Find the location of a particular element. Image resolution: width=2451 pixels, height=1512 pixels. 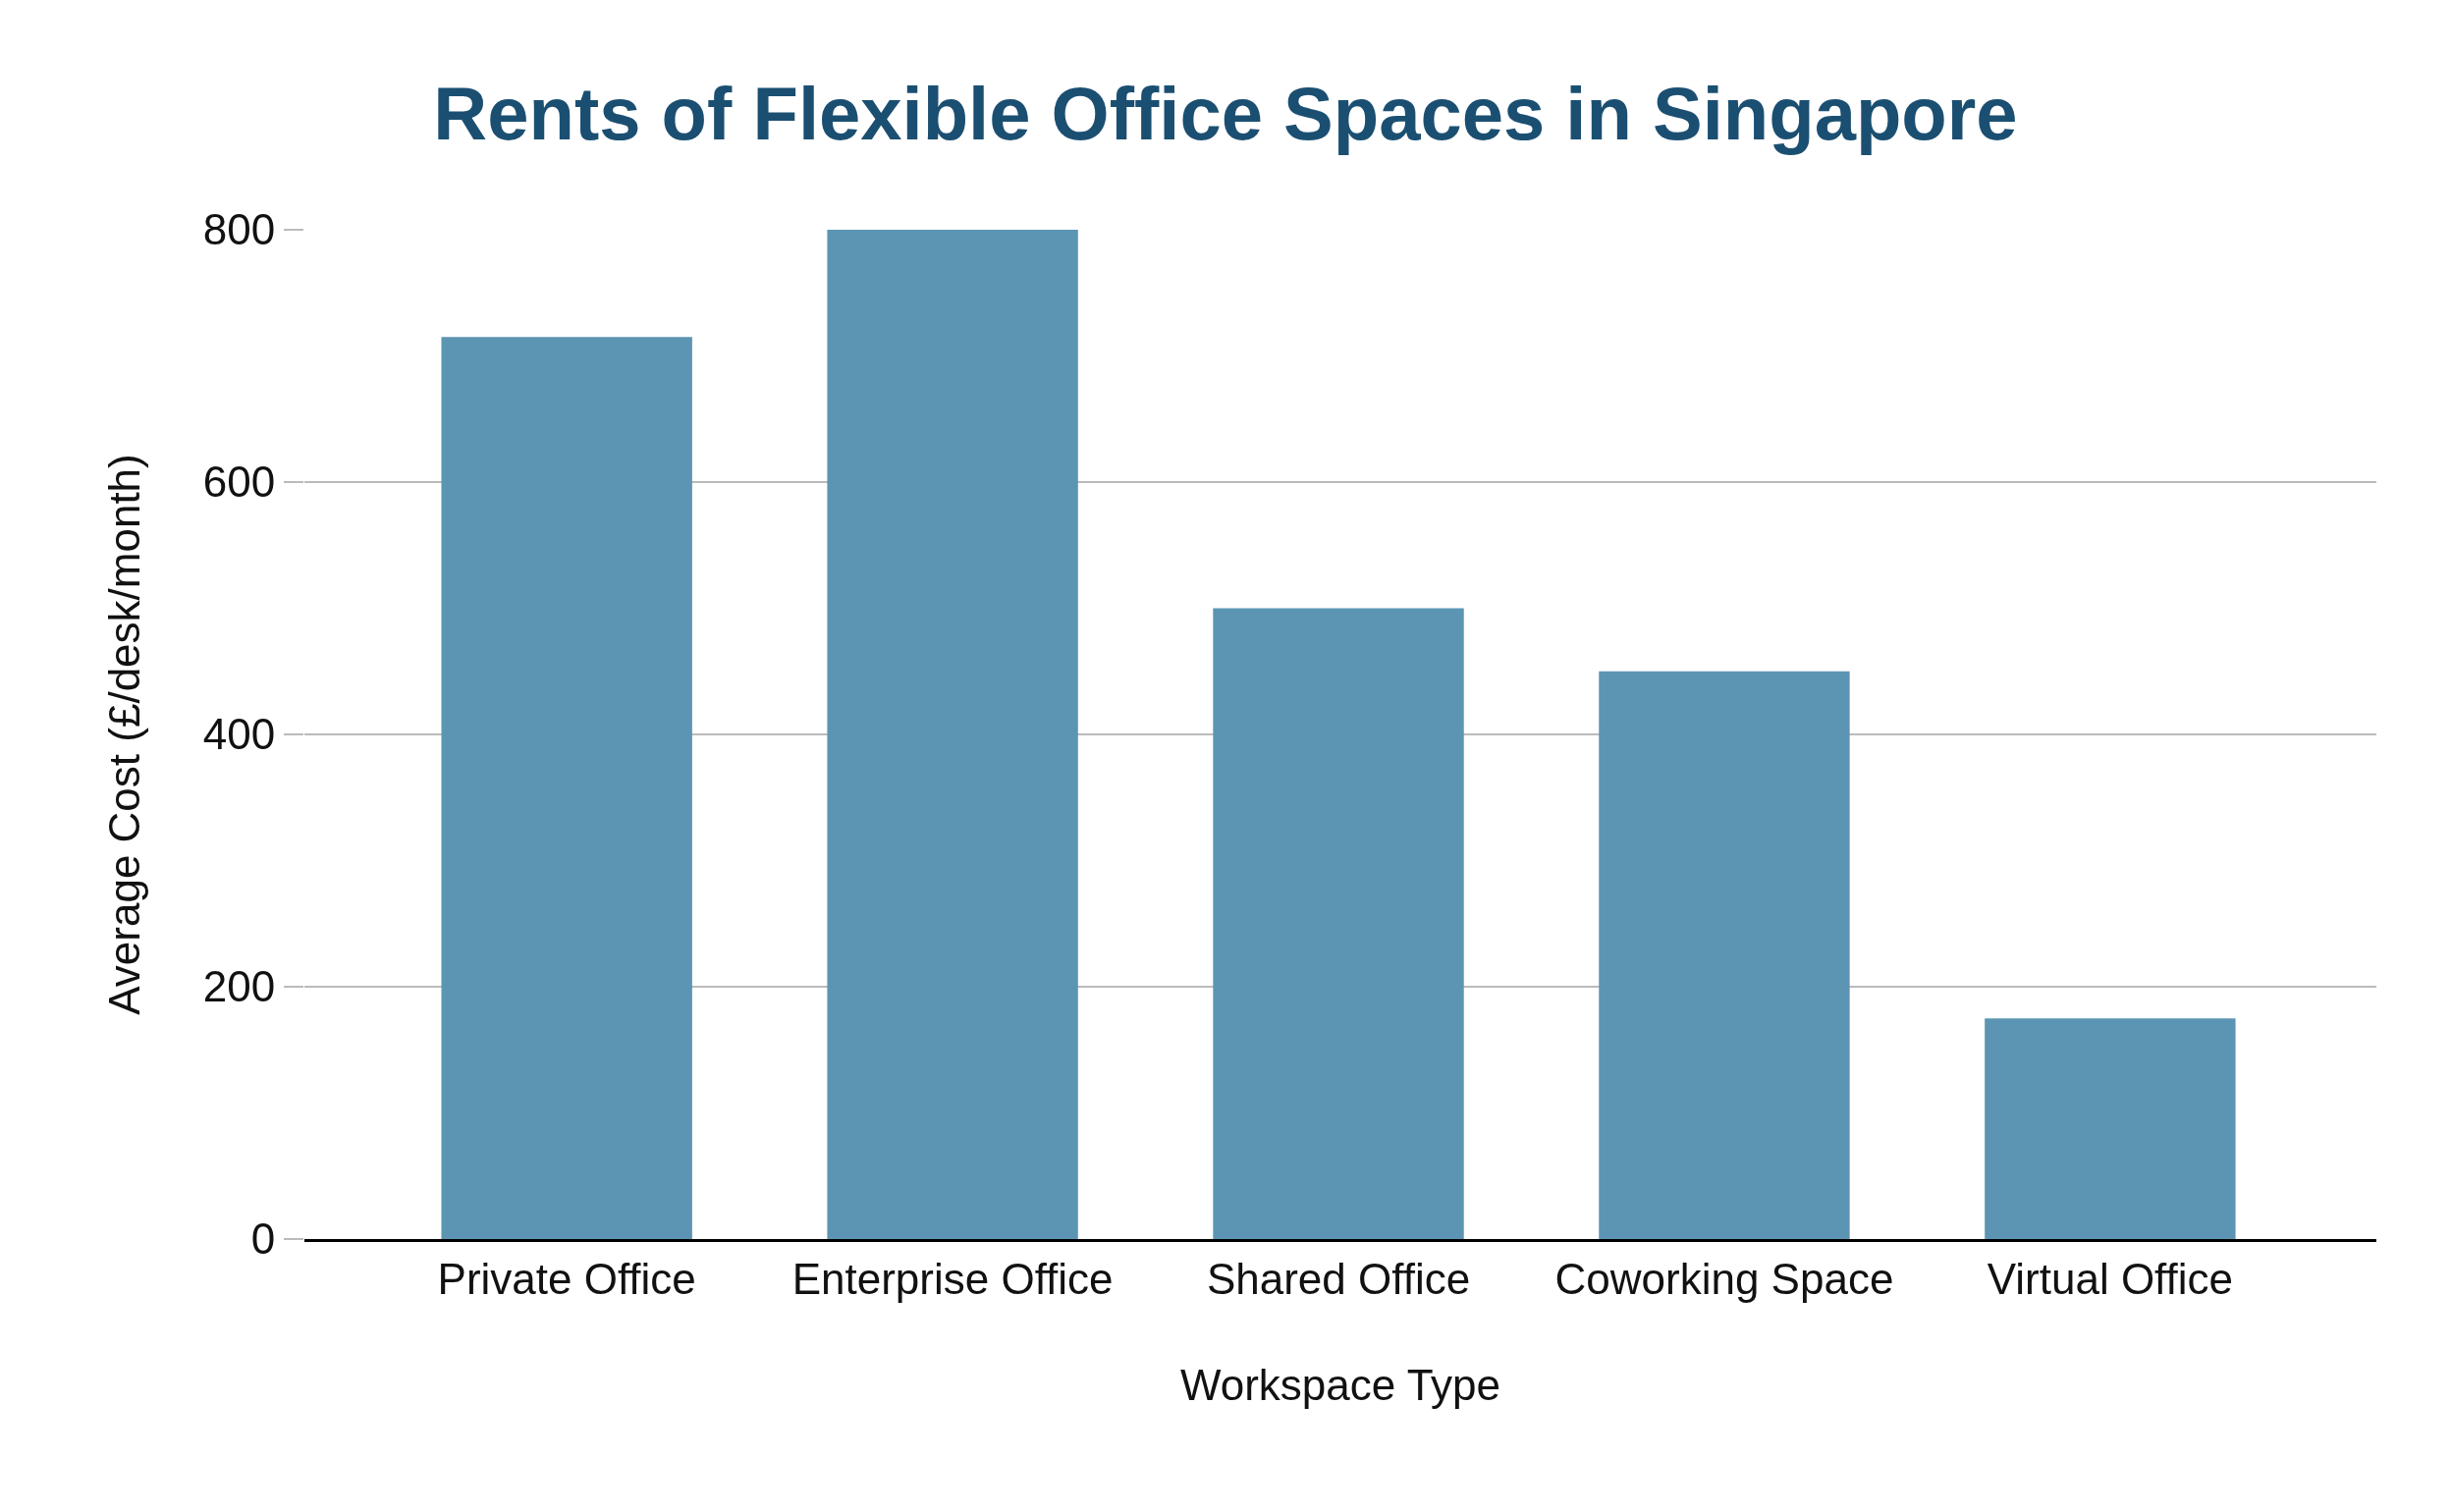

y-tick-label: 200 is located at coordinates (239, 987).